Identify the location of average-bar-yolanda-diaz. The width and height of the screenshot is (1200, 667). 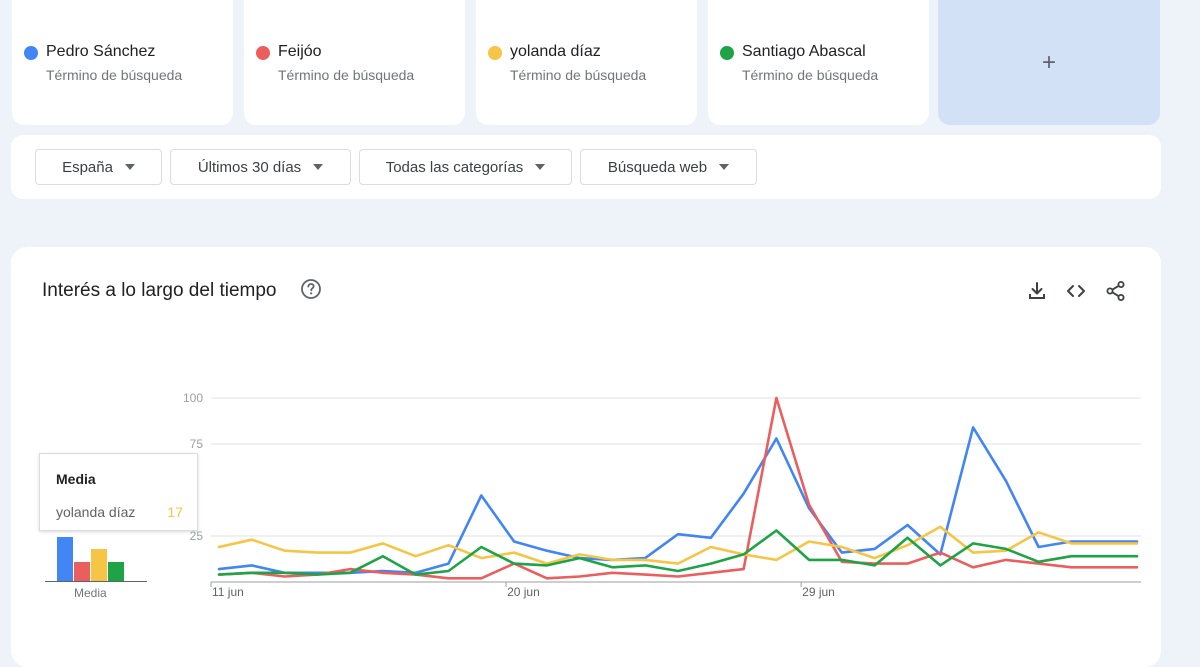
(99, 564).